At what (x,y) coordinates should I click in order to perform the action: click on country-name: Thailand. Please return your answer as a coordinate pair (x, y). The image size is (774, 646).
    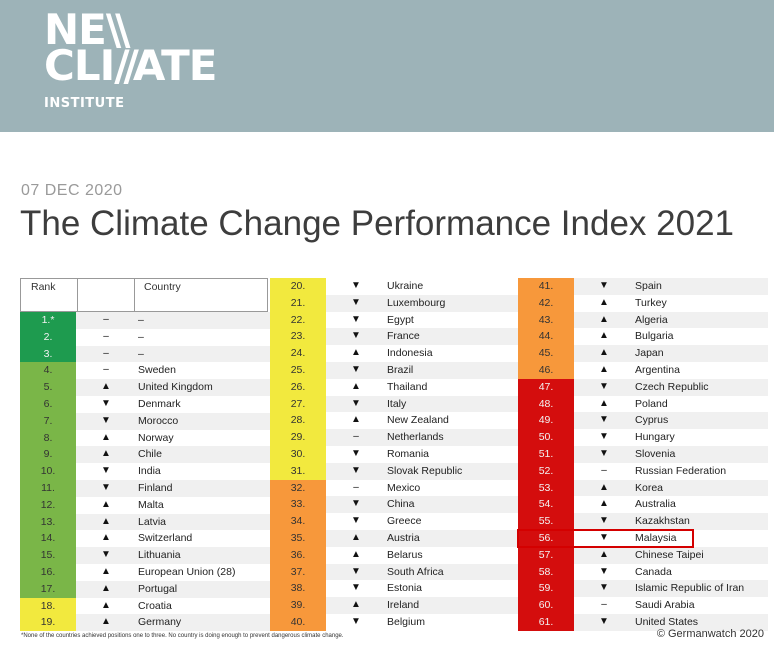
    Looking at the image, I should click on (407, 386).